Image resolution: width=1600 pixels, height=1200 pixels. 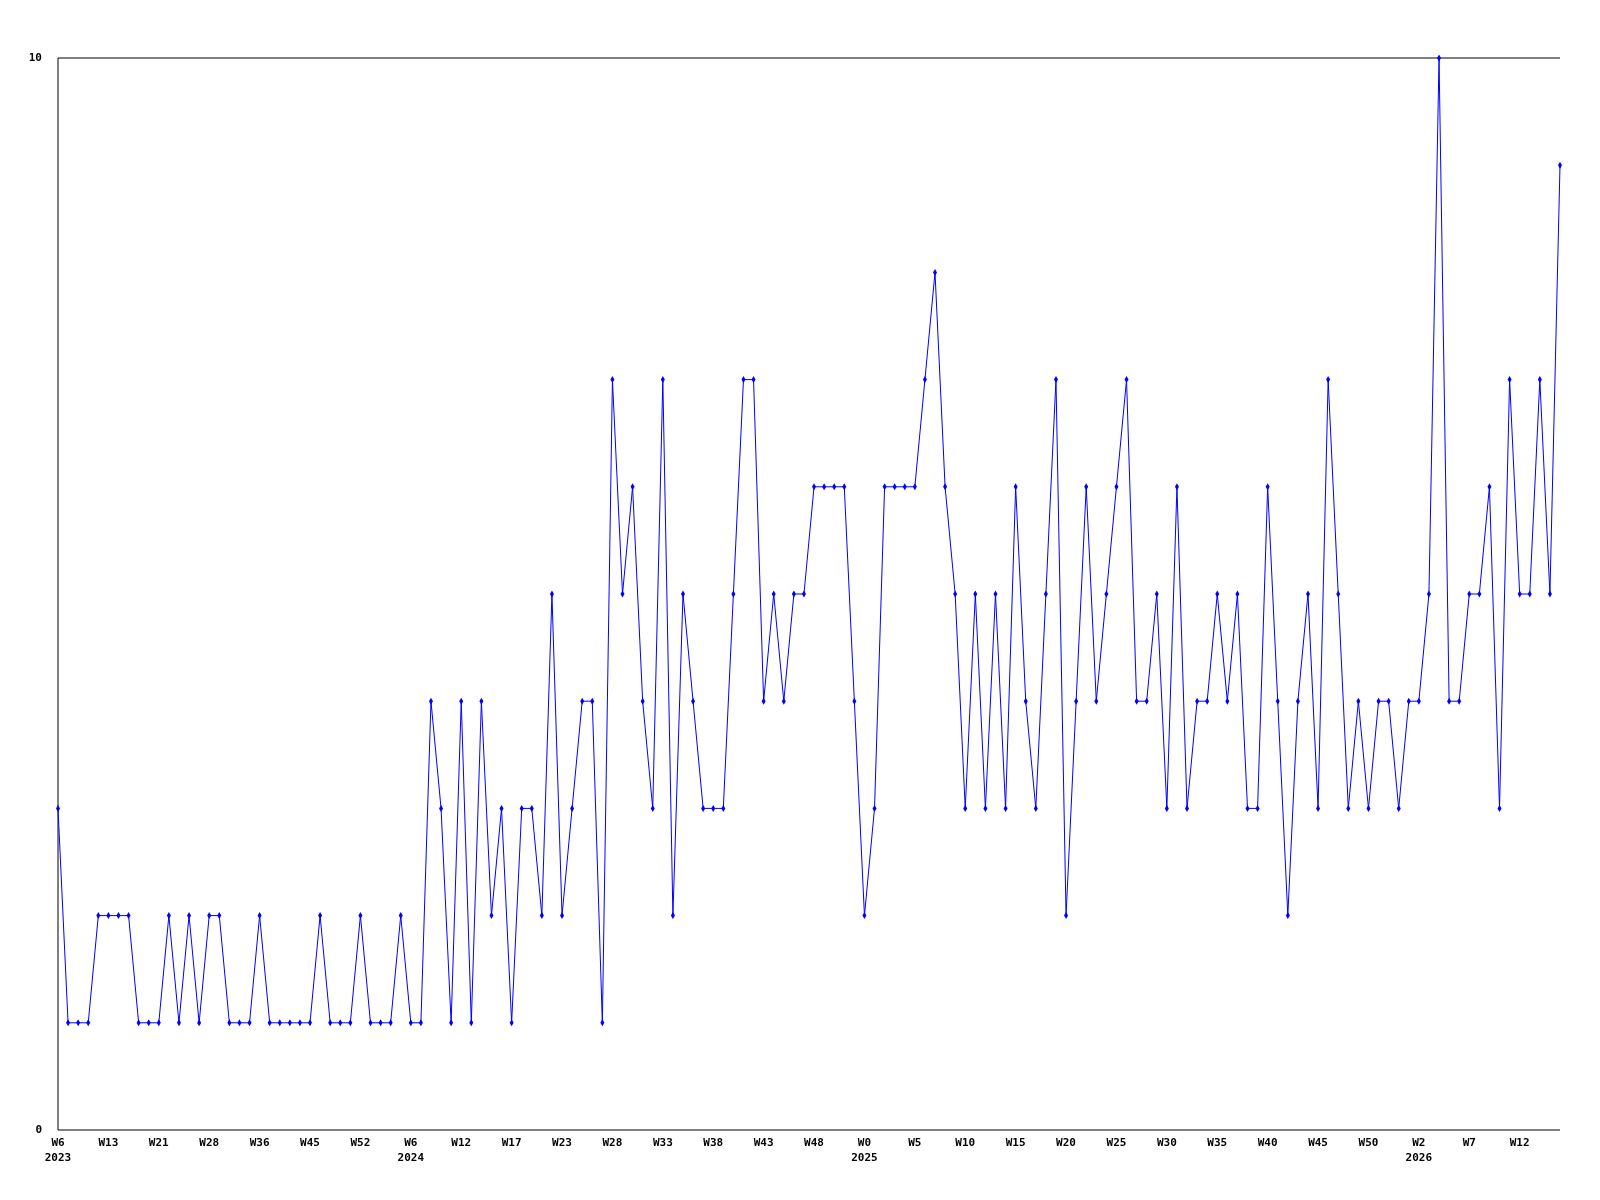 What do you see at coordinates (259, 1142) in the screenshot?
I see `x-tick-label: W36` at bounding box center [259, 1142].